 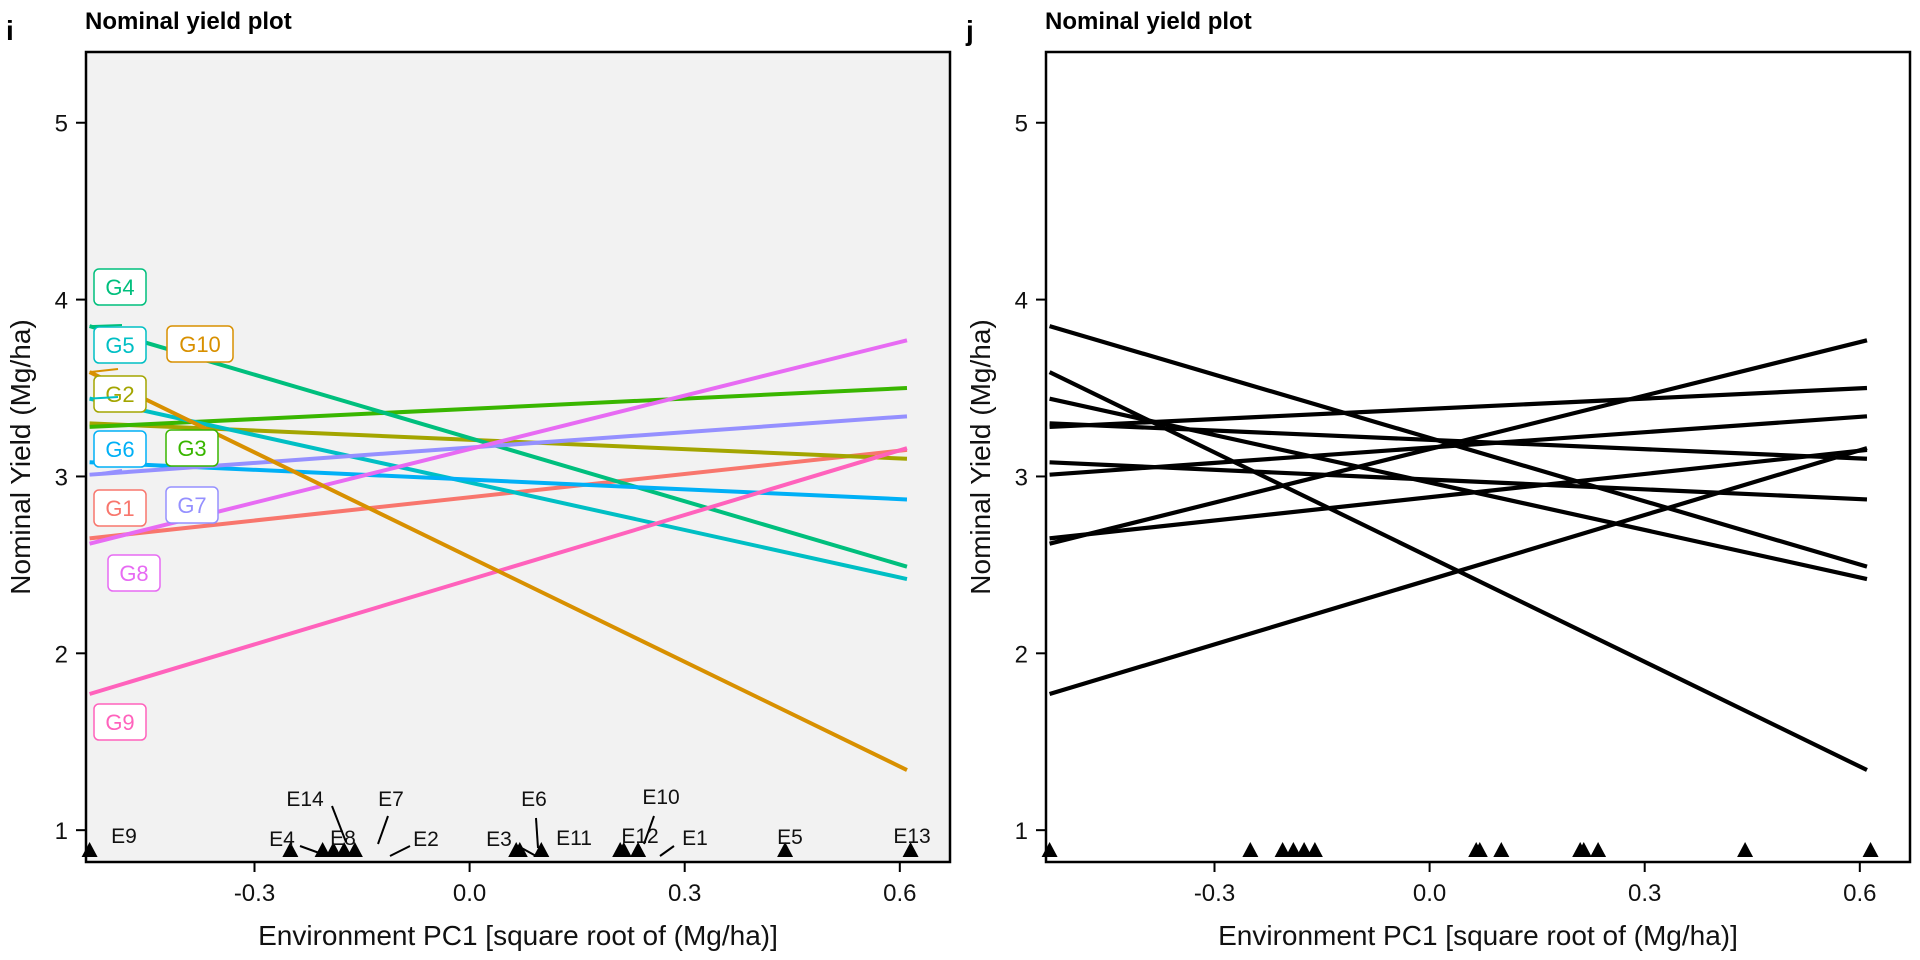 What do you see at coordinates (667, 851) in the screenshot?
I see `environment-leader-e1` at bounding box center [667, 851].